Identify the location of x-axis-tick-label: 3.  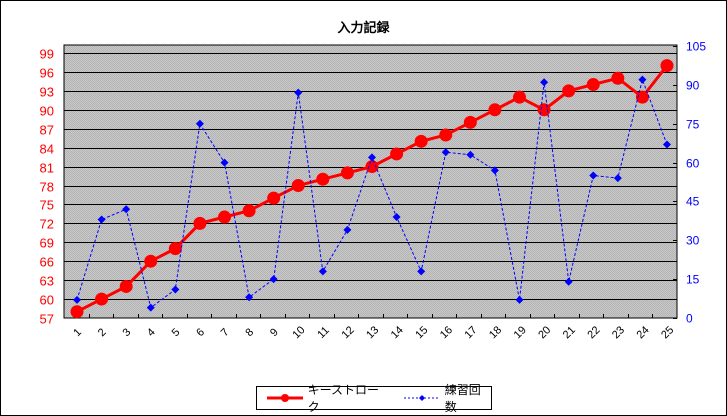
(126, 332).